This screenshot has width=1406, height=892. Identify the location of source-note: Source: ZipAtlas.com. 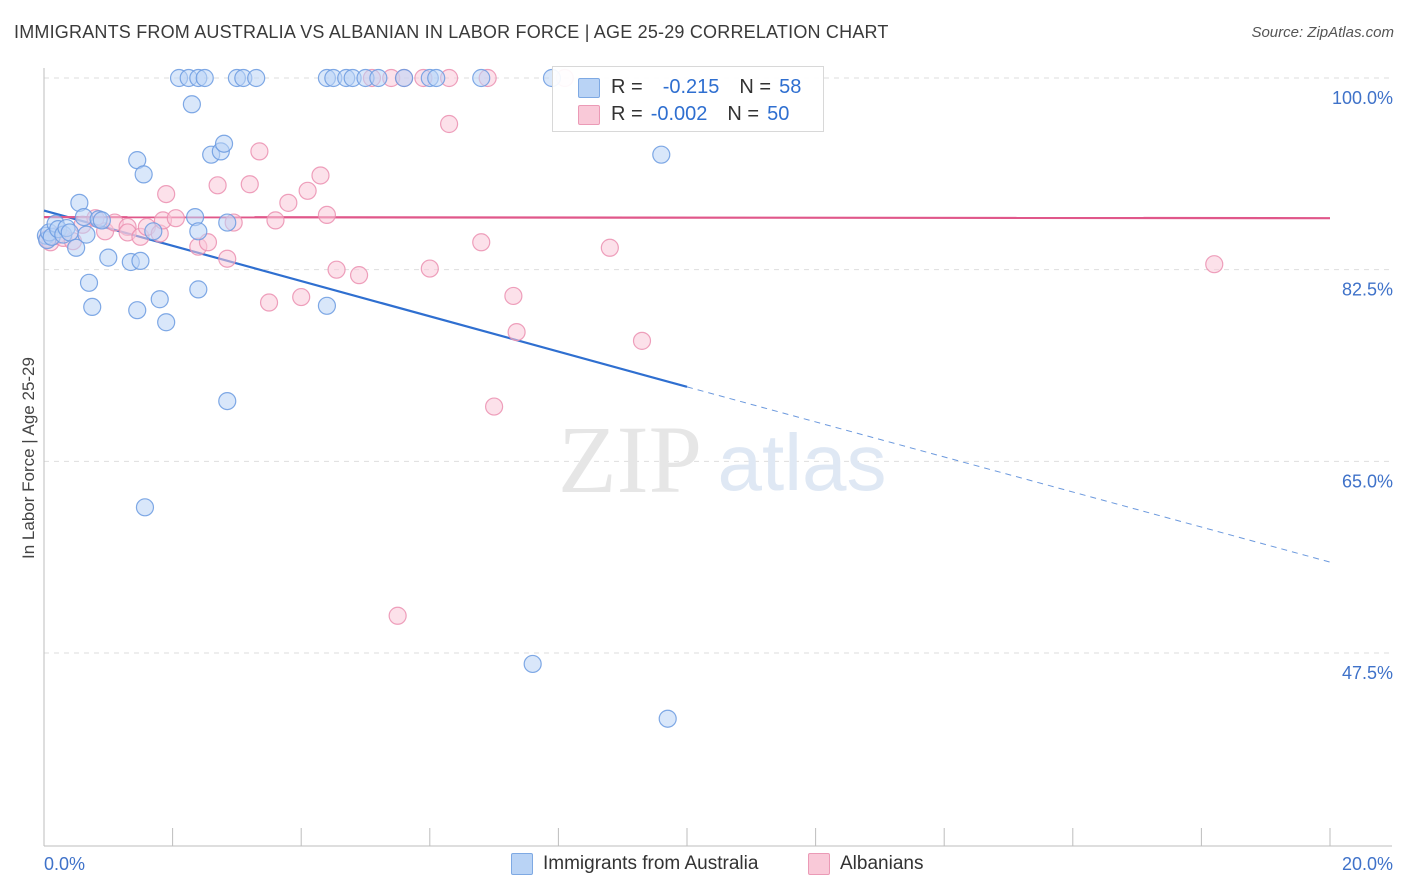
(1322, 32).